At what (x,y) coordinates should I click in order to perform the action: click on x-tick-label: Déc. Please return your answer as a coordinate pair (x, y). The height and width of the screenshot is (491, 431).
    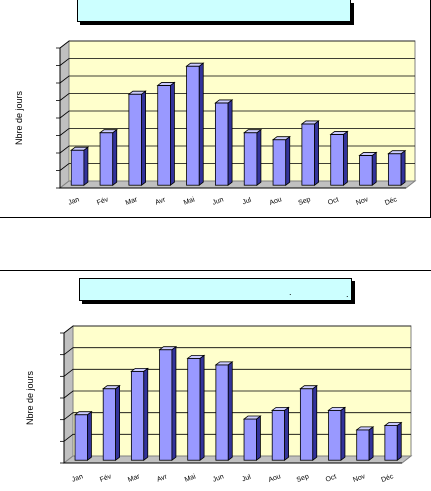
    Looking at the image, I should click on (387, 478).